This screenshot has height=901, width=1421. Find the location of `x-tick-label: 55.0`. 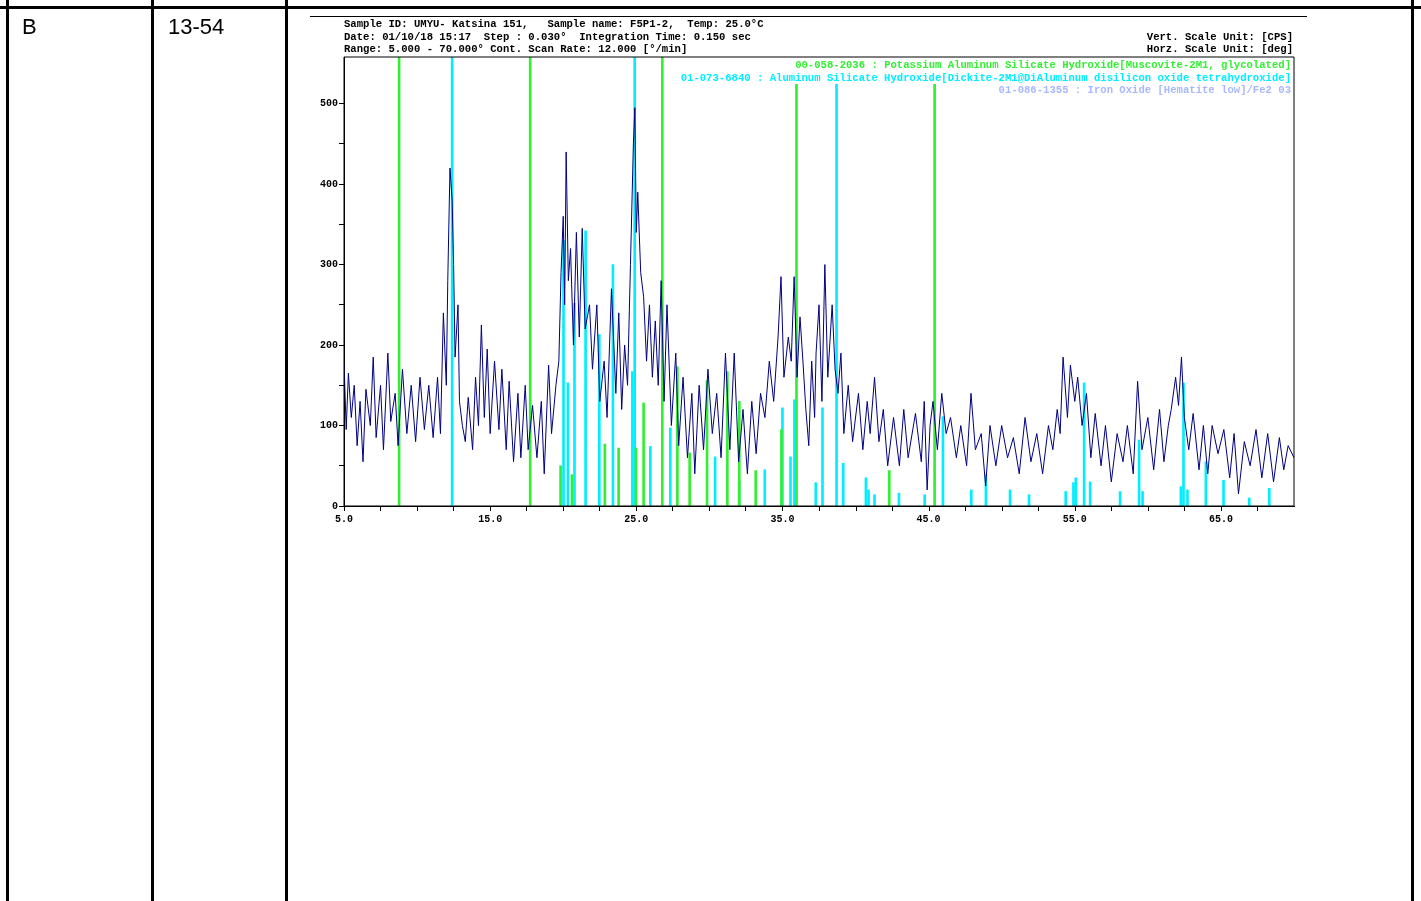

x-tick-label: 55.0 is located at coordinates (1074, 519).